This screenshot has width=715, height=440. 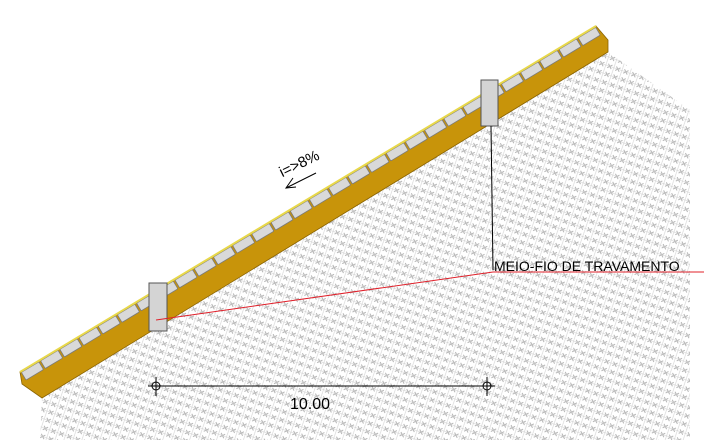 What do you see at coordinates (587, 266) in the screenshot?
I see `callout-label: MEIO-FIO DE TRAVAMENTO` at bounding box center [587, 266].